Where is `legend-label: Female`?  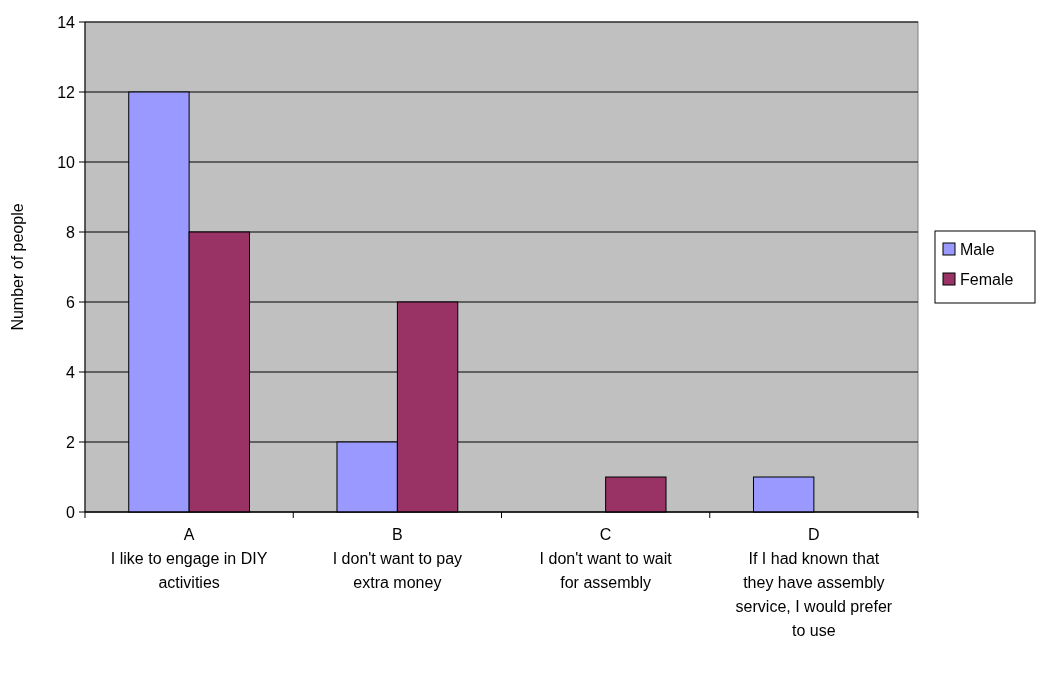
legend-label: Female is located at coordinates (987, 279).